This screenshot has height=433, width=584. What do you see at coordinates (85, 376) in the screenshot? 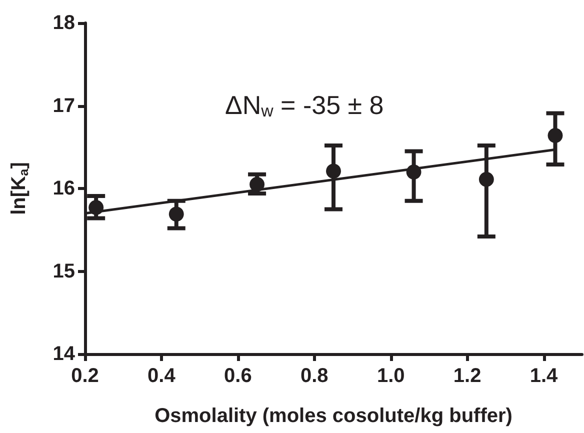
I see `x-tick-label: 0.2` at bounding box center [85, 376].